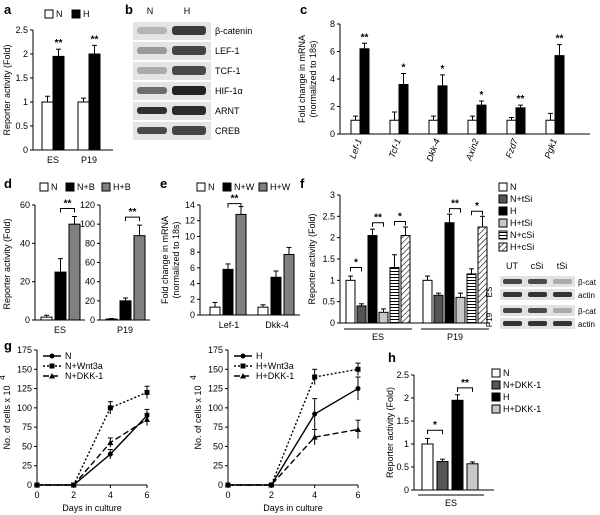  Describe the element at coordinates (358, 389) in the screenshot. I see `marker-H` at that location.